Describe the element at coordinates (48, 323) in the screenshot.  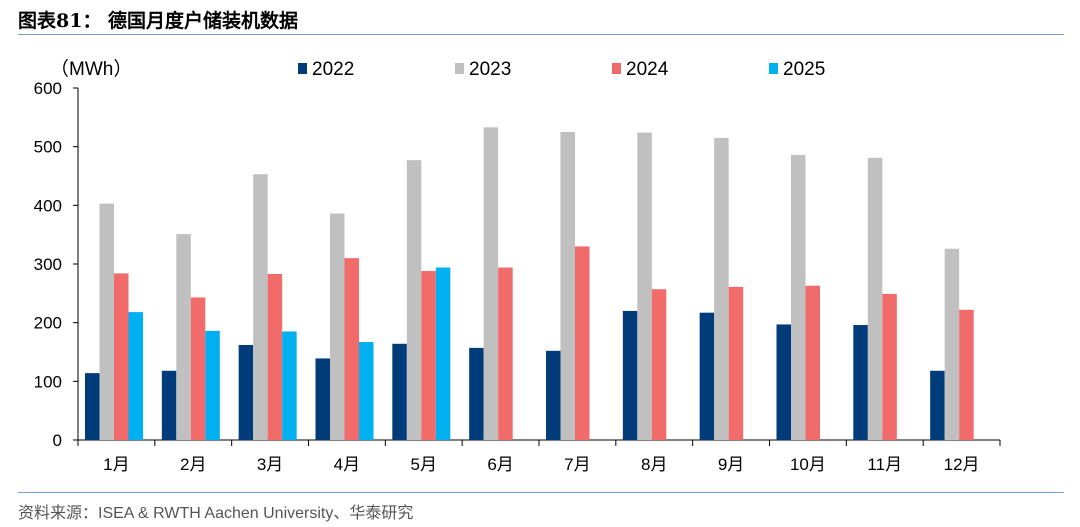
I see `y-tick-label: 200` at that location.